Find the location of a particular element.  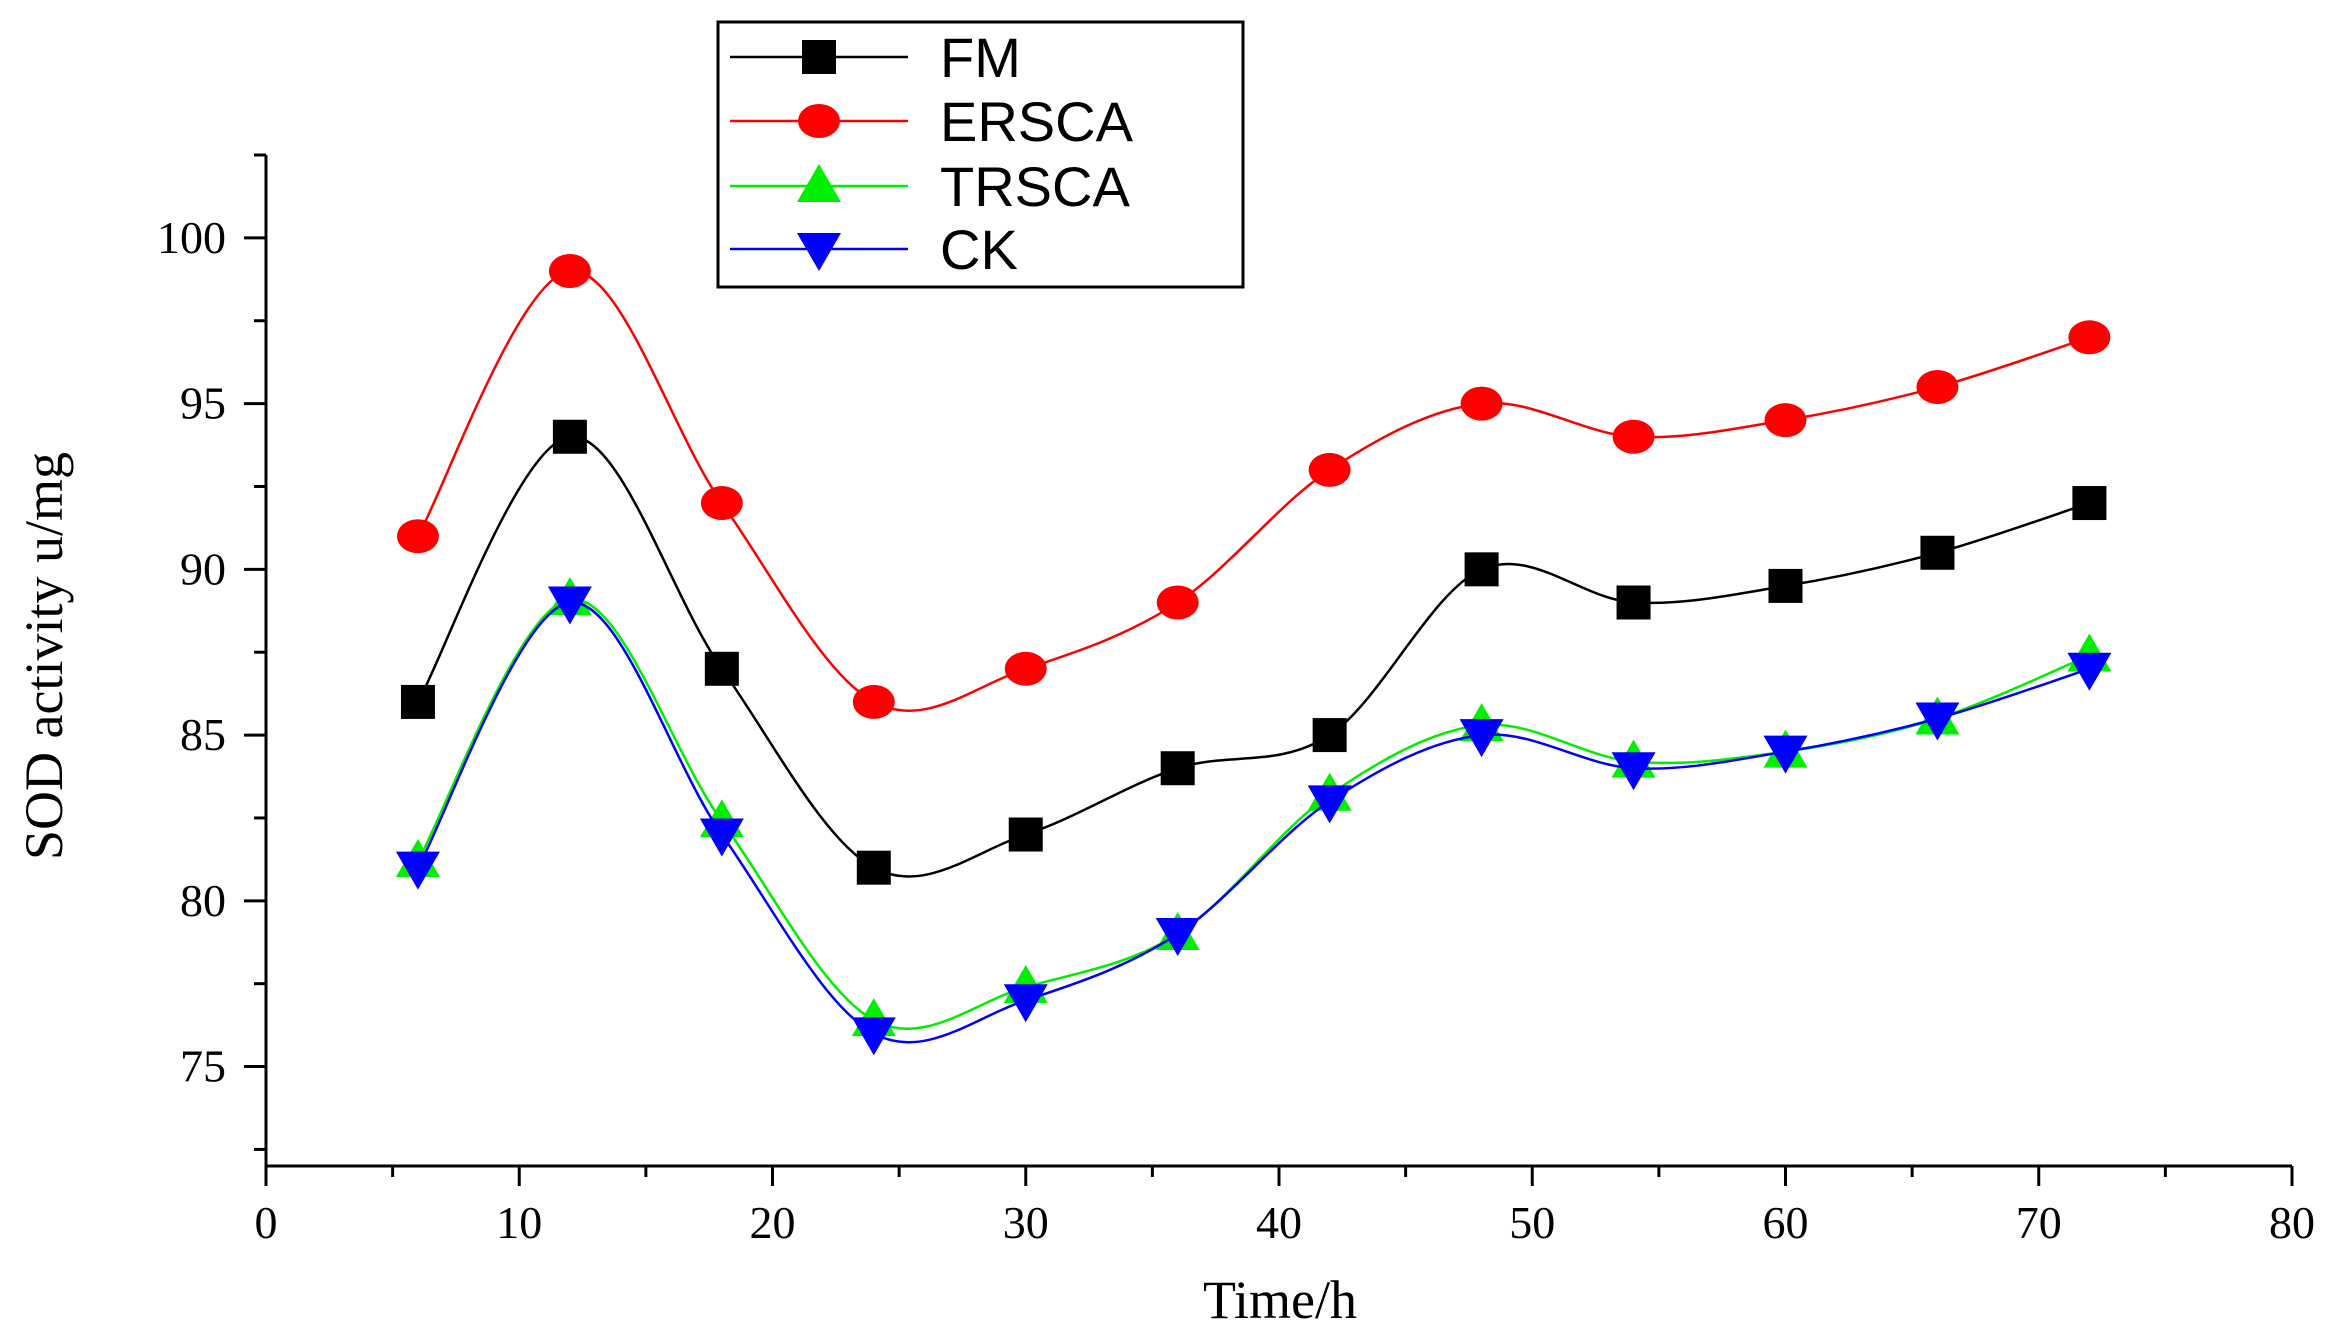

x-tick-label: 50 is located at coordinates (1532, 1222).